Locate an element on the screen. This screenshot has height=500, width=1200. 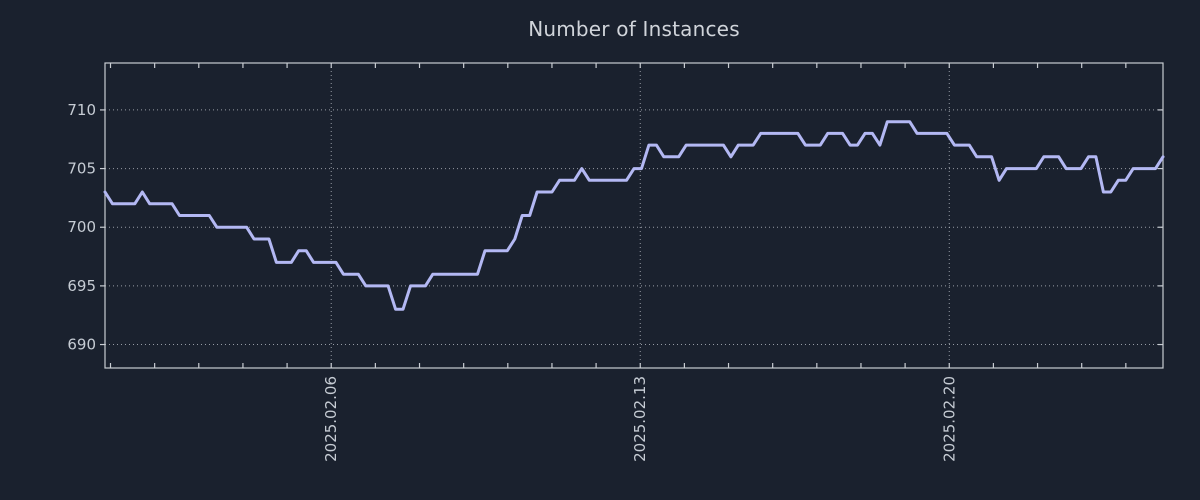
x-tick-label: 2025.02.06 is located at coordinates (331, 419).